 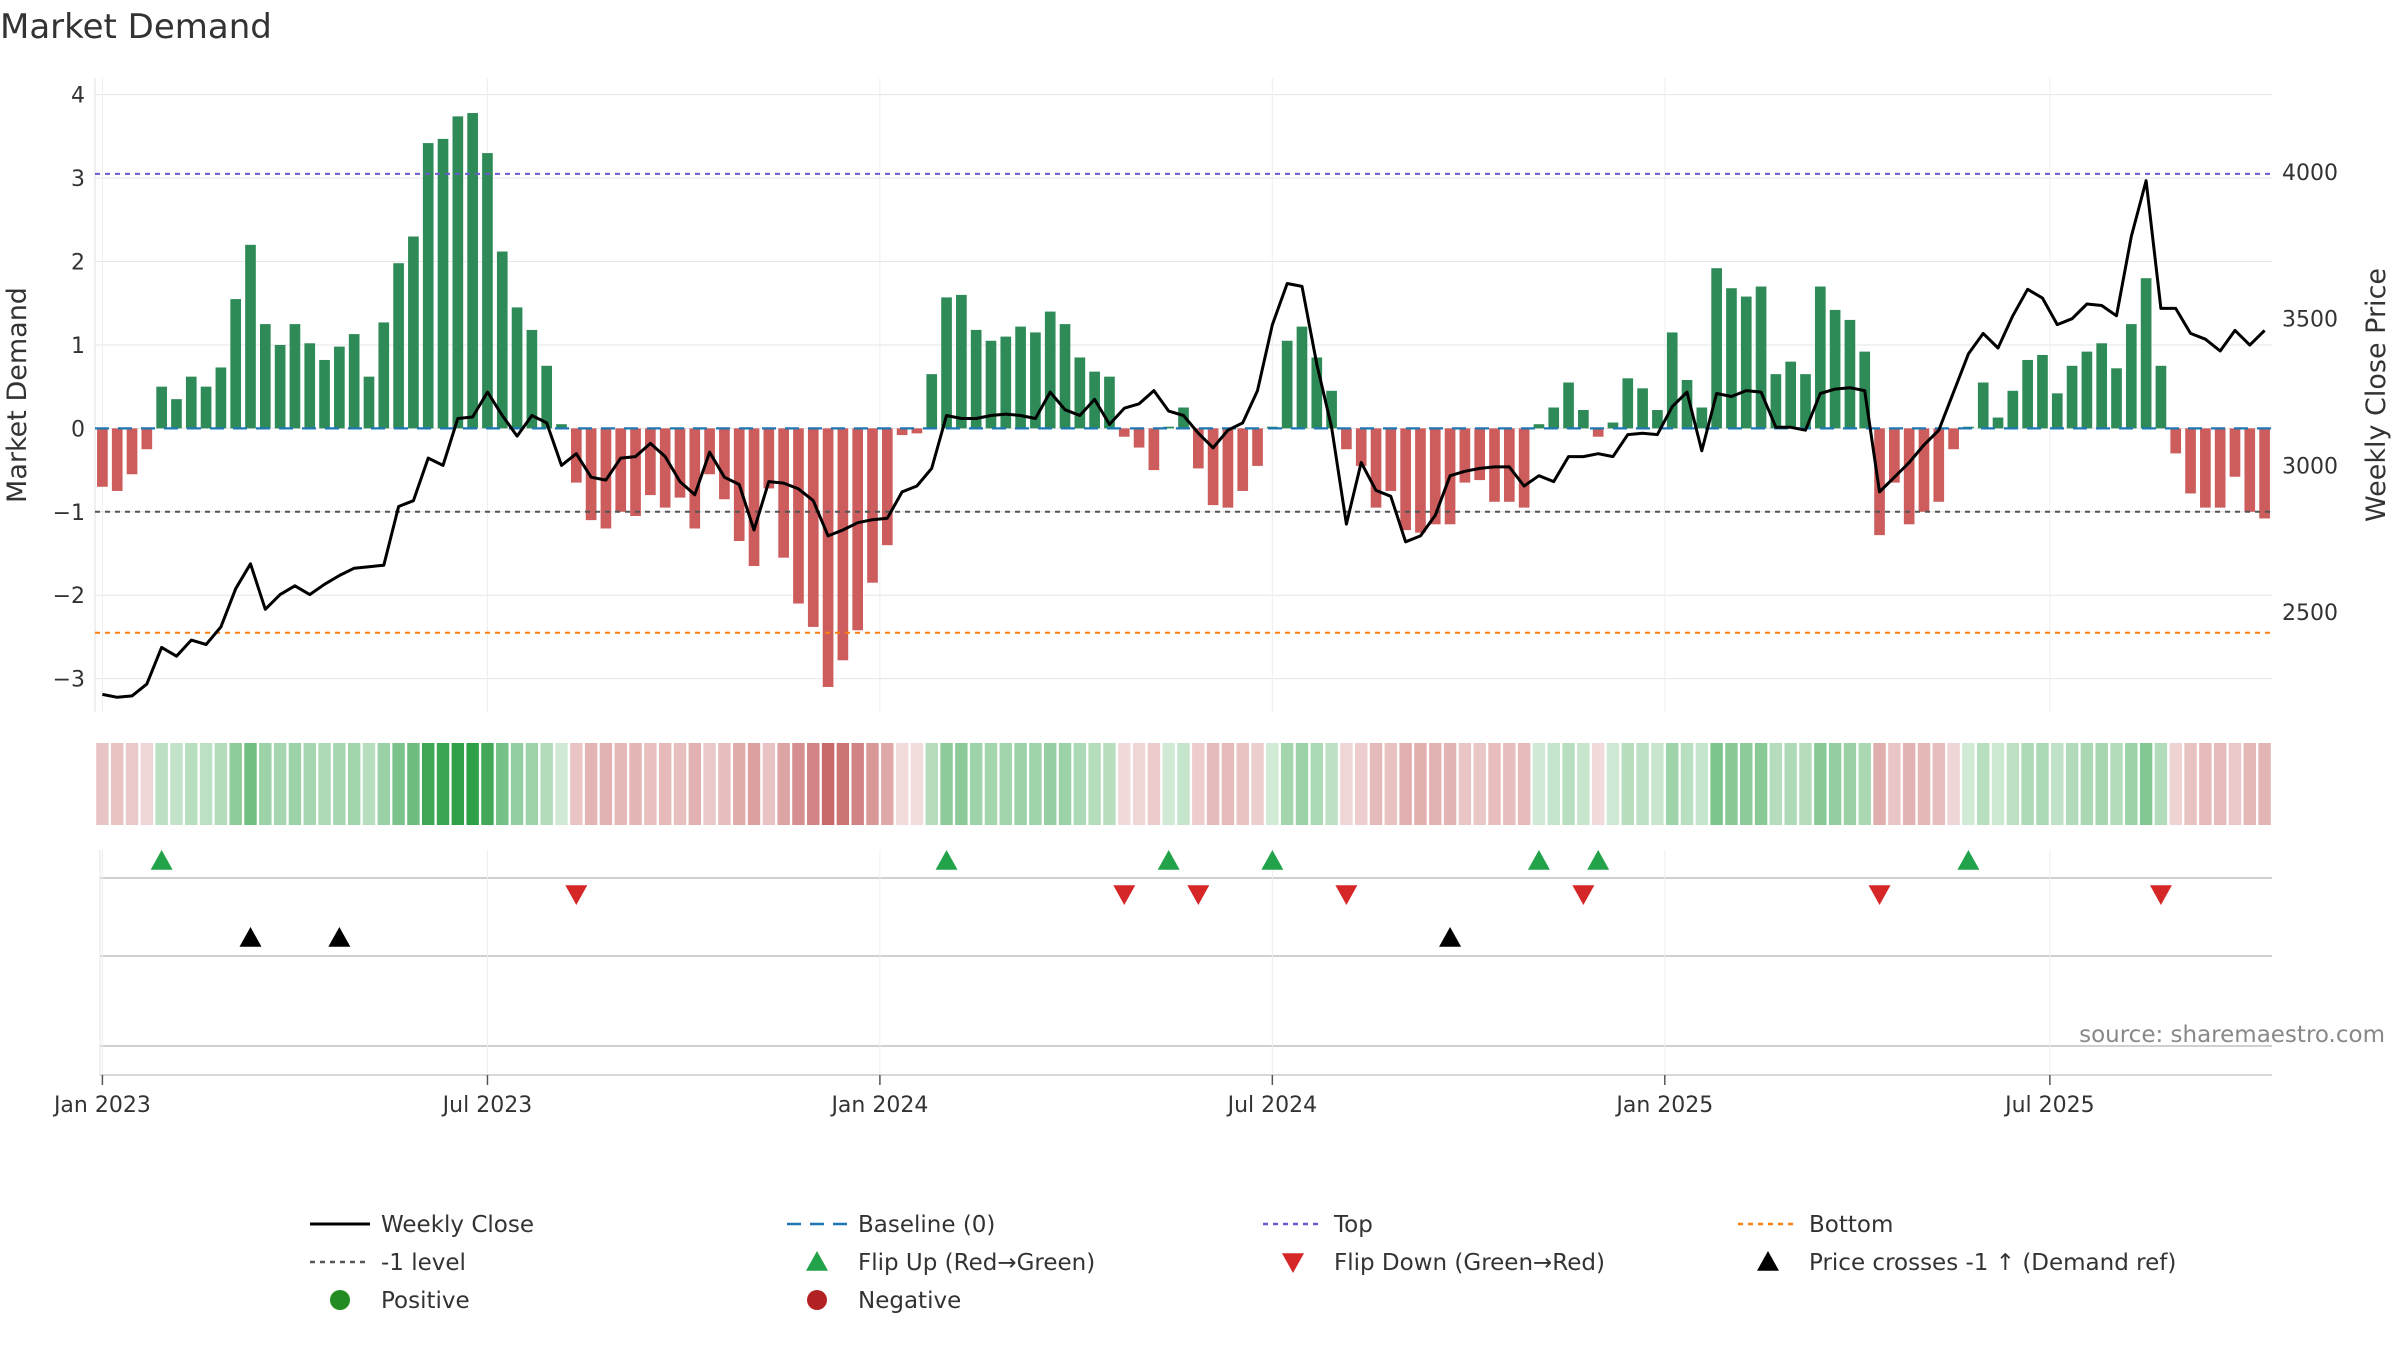 I want to click on y2-tick-label: 2500, so click(x=2310, y=613).